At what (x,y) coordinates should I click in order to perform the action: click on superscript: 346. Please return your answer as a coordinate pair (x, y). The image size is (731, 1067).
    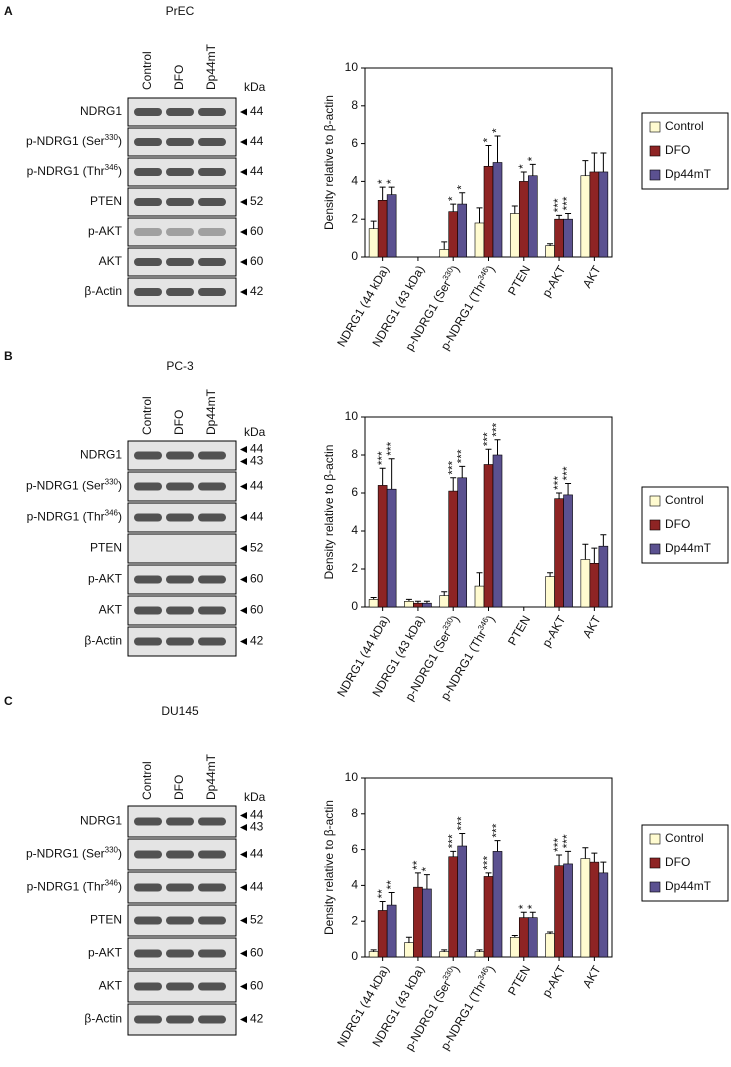
    Looking at the image, I should click on (112, 882).